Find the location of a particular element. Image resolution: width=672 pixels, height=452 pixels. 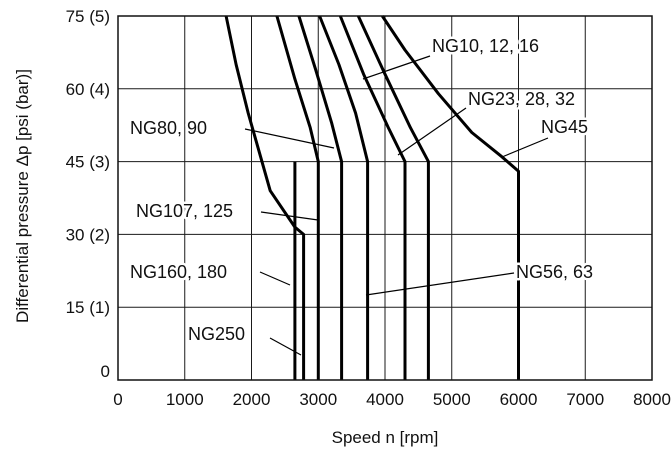

curve-label: NG80, 90 is located at coordinates (168, 128).